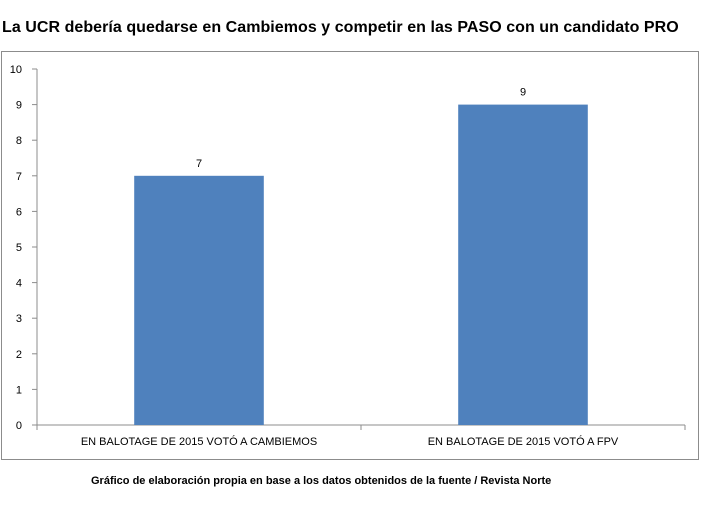 The width and height of the screenshot is (702, 507). What do you see at coordinates (19, 248) in the screenshot?
I see `y-tick-label: 5` at bounding box center [19, 248].